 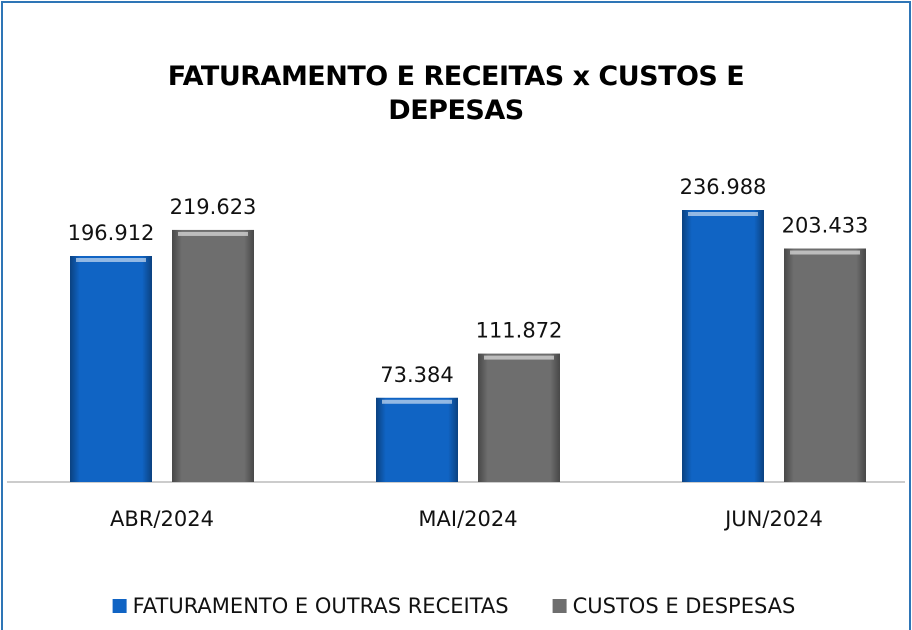 What do you see at coordinates (416, 375) in the screenshot?
I see `value-label: 73.384` at bounding box center [416, 375].